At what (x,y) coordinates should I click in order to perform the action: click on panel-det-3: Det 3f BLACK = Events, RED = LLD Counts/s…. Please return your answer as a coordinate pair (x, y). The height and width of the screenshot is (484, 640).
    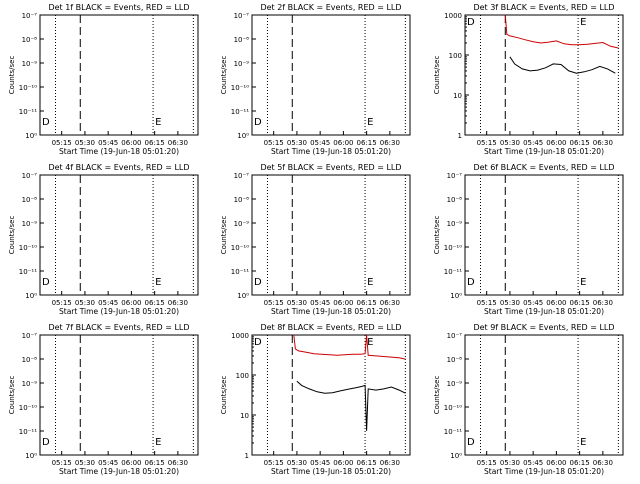
    Looking at the image, I should click on (528, 79).